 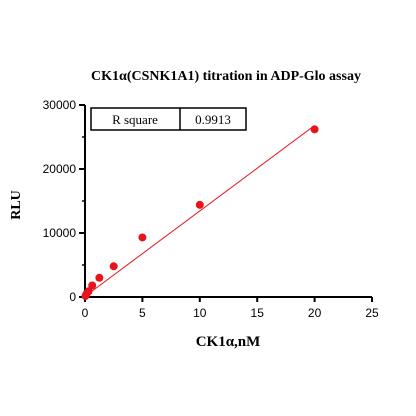 I want to click on x-axis: 0 5 10 15 20 25, so click(x=230, y=308).